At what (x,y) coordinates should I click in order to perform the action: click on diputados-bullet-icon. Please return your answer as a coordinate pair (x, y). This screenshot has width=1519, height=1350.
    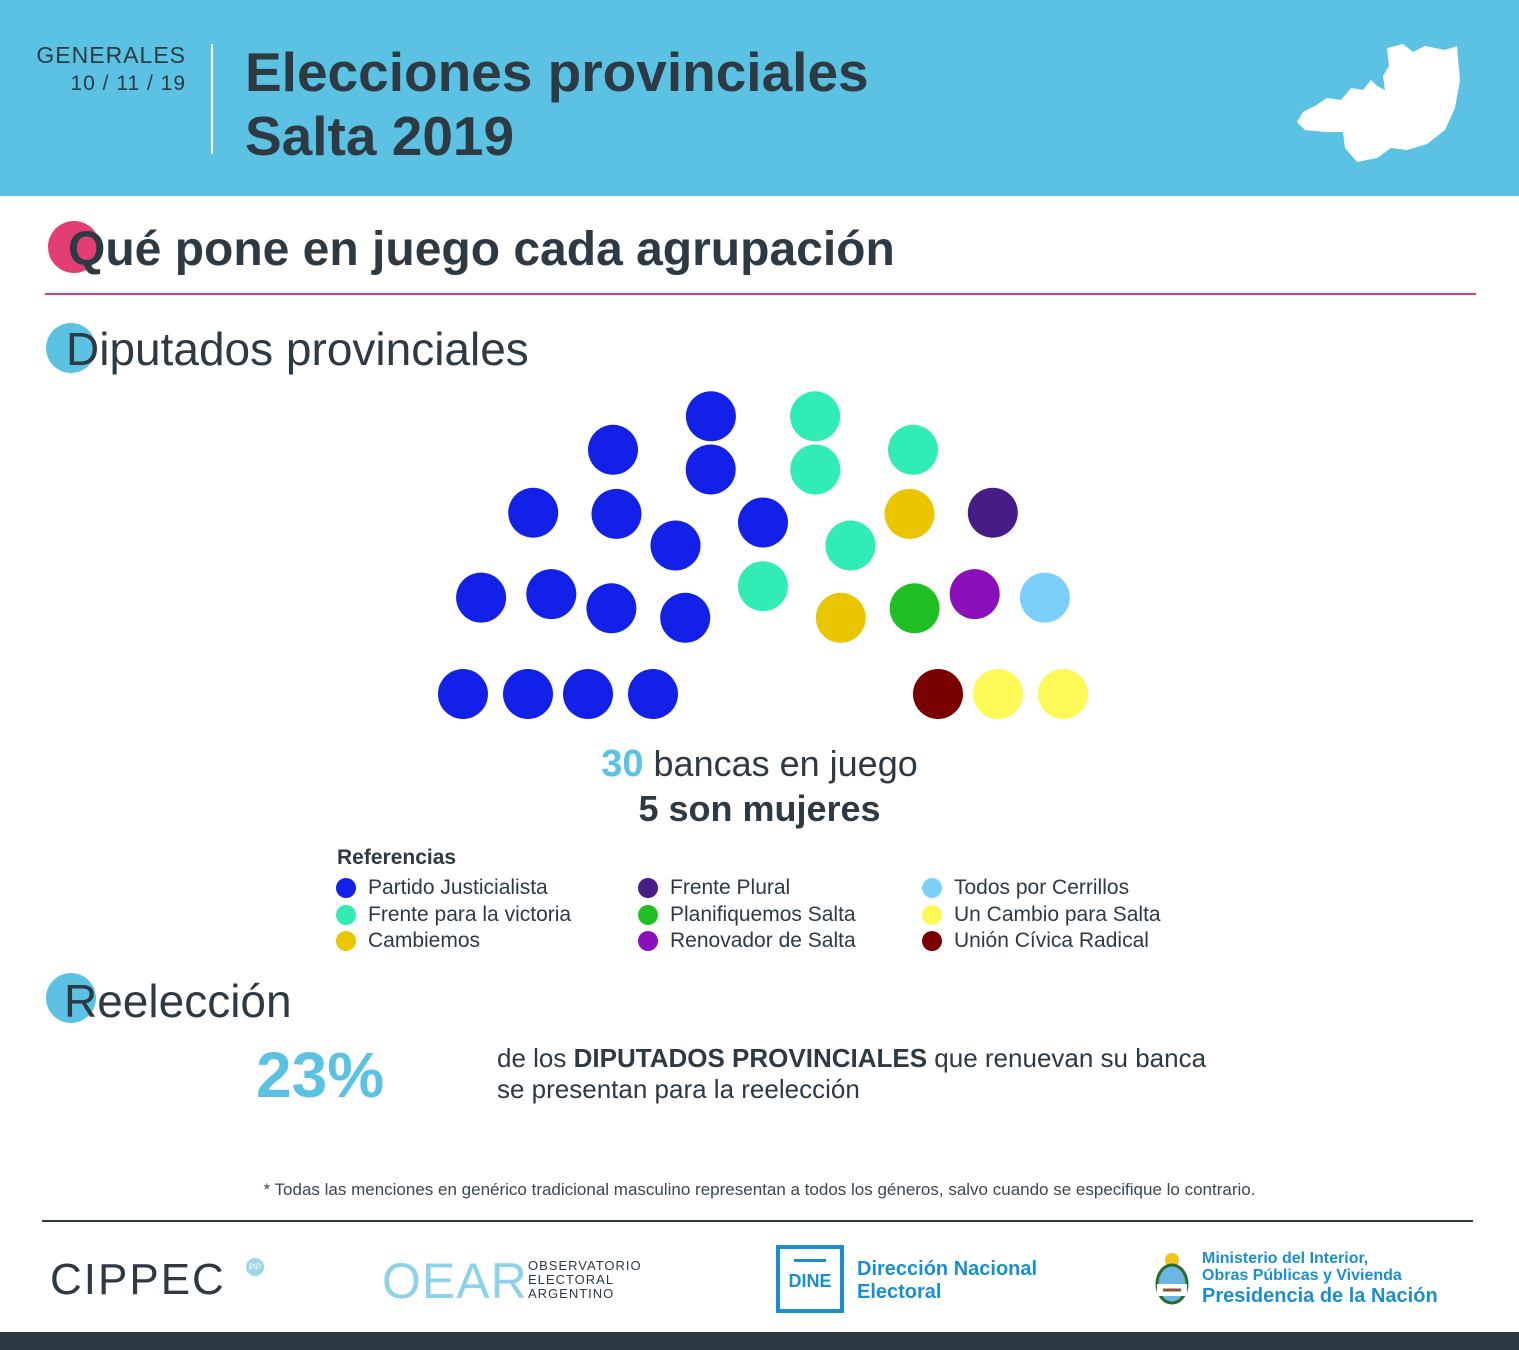
    Looking at the image, I should click on (71, 348).